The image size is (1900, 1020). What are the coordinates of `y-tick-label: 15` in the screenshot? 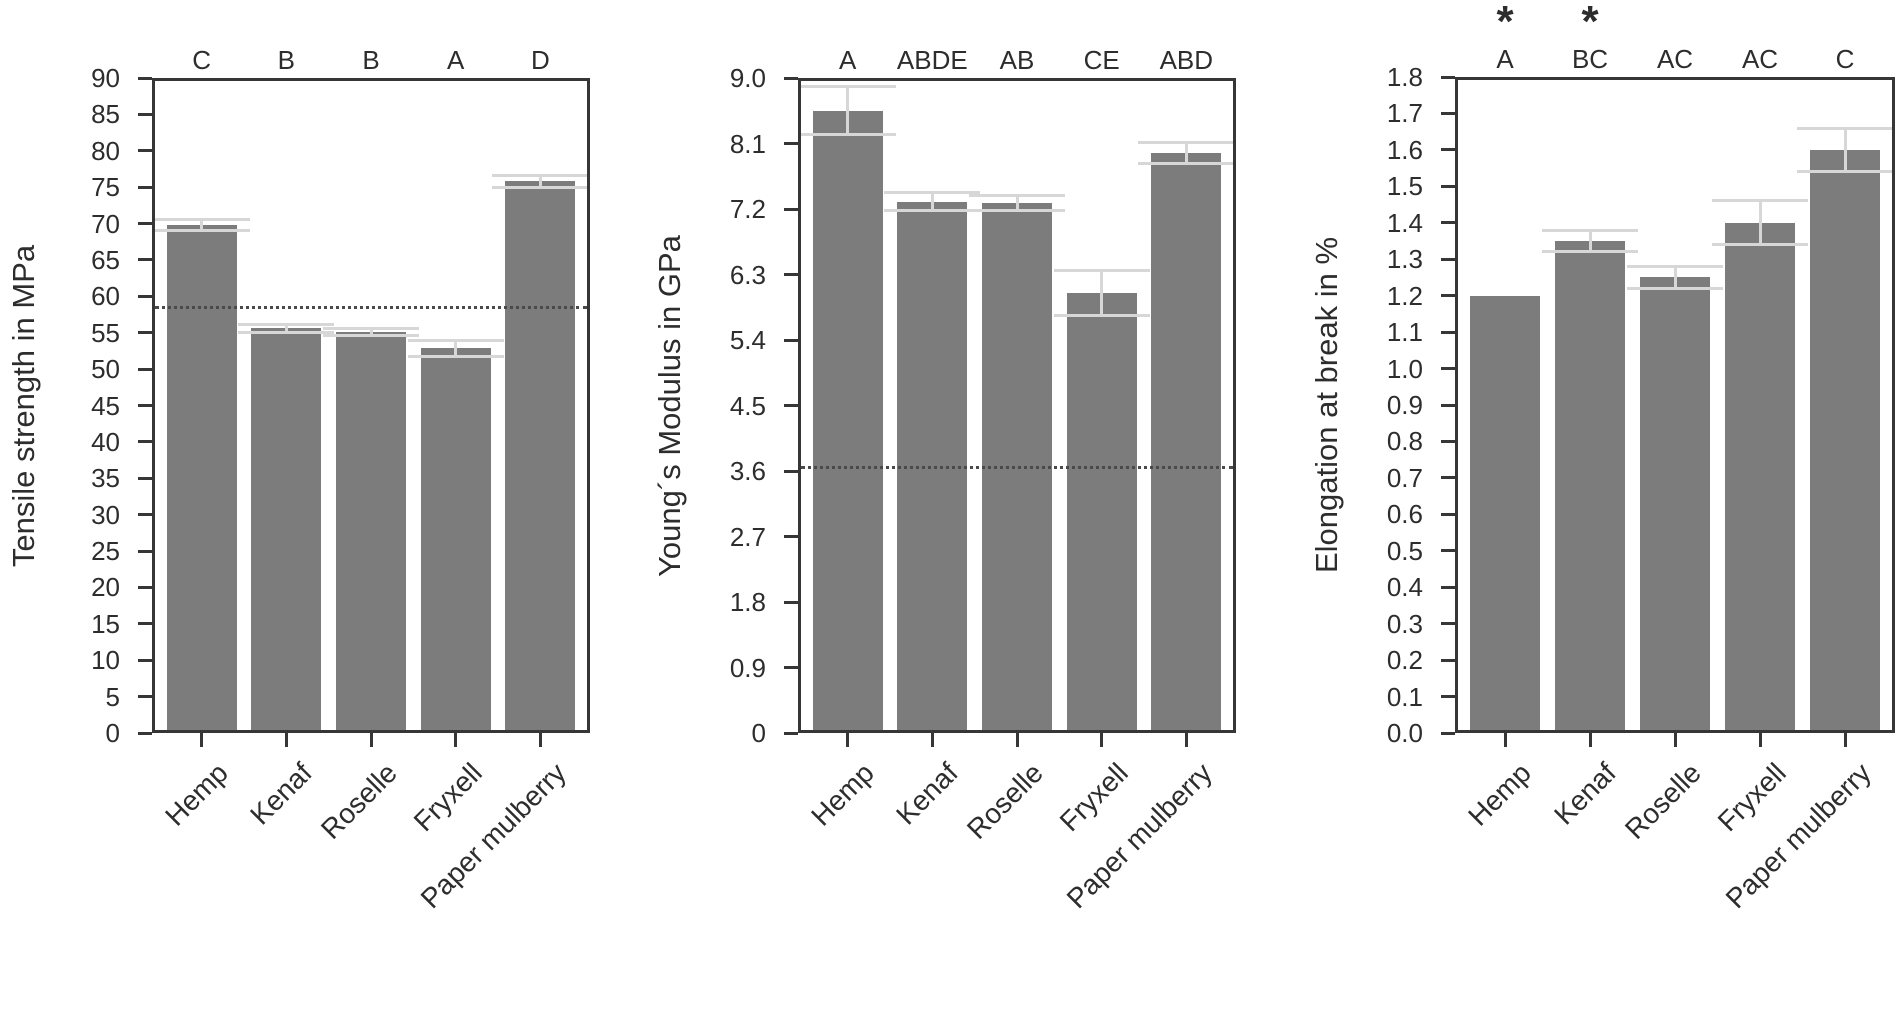 It's located at (105, 623).